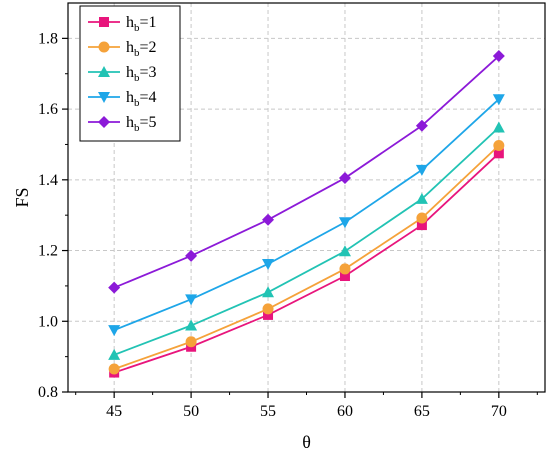  I want to click on x-tick-label: 60, so click(345, 411).